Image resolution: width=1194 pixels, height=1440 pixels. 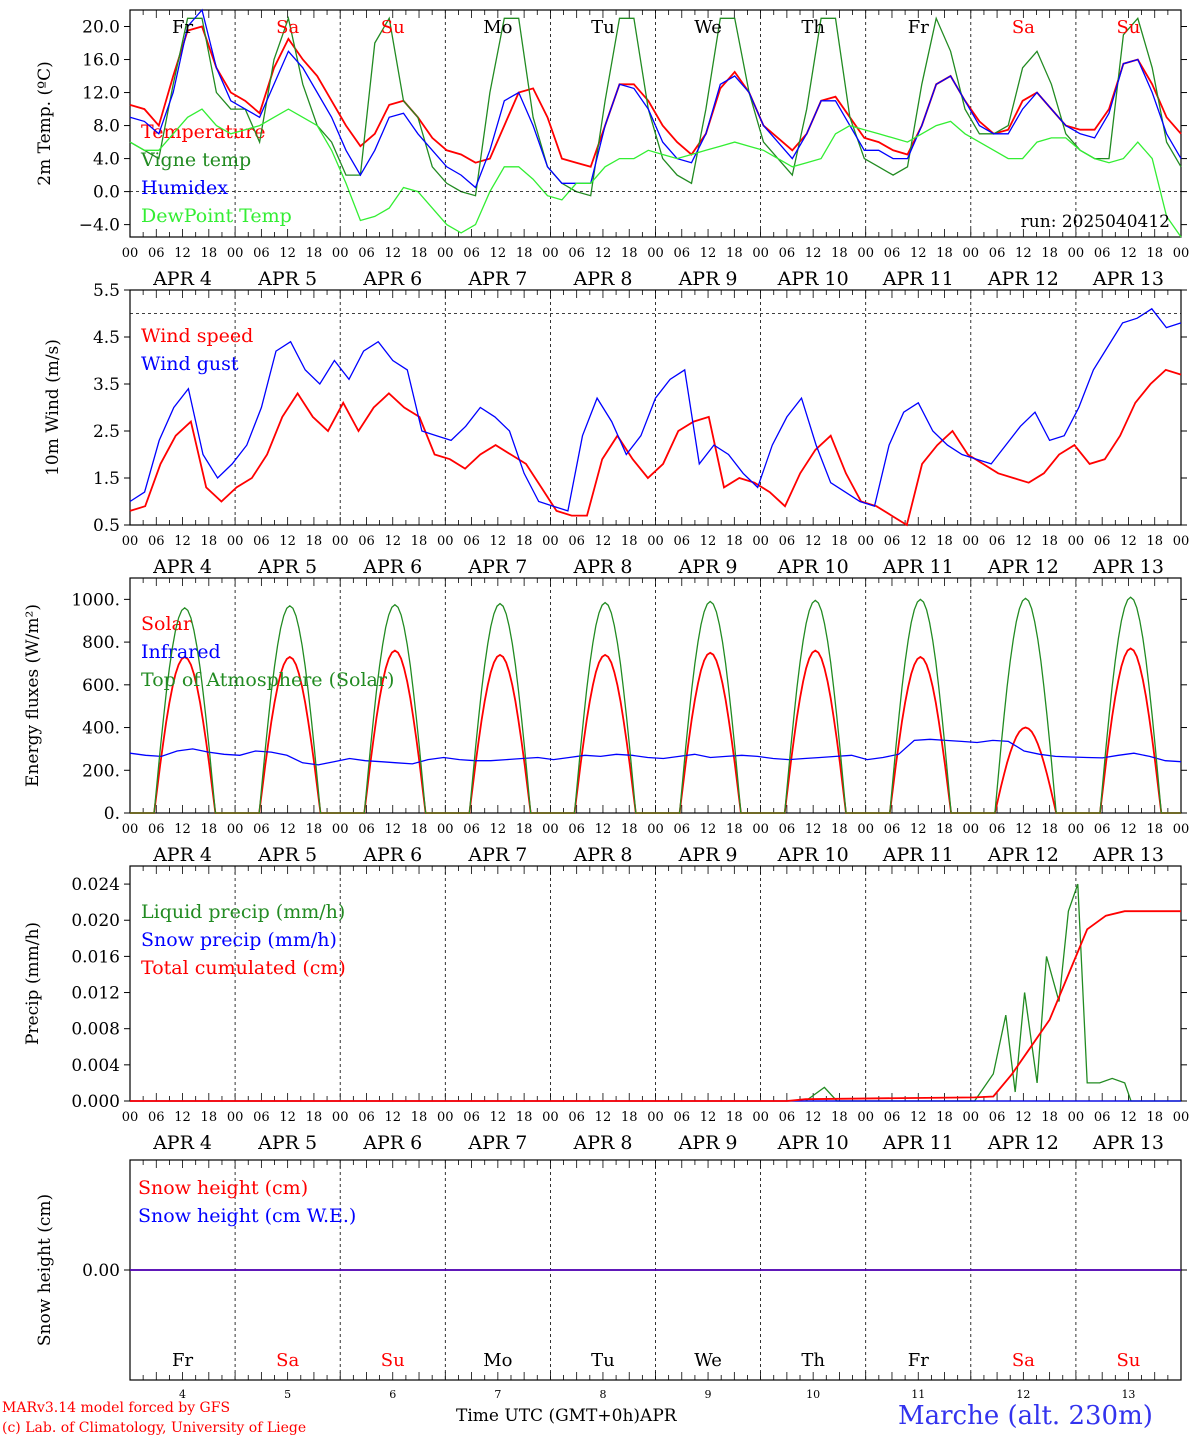 What do you see at coordinates (603, 27) in the screenshot?
I see `weekday-label: Tu` at bounding box center [603, 27].